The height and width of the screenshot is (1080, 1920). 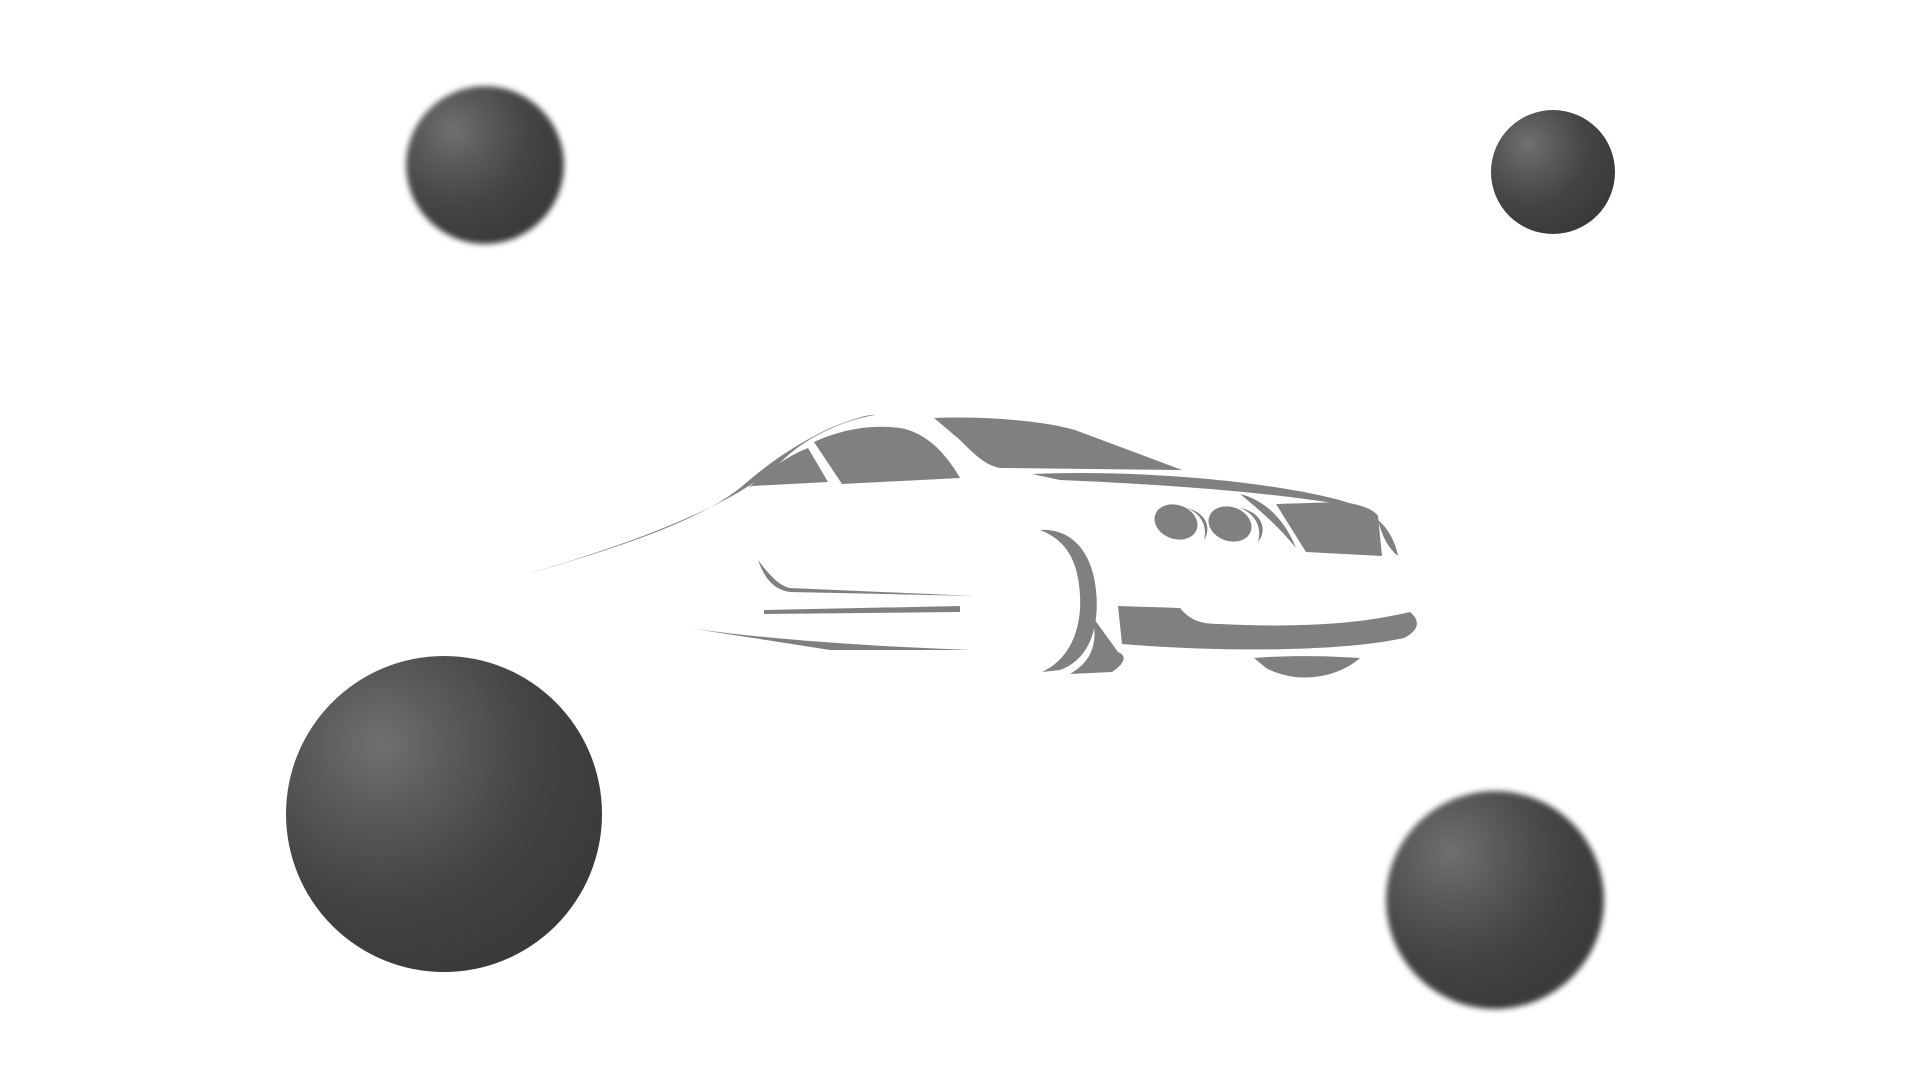 What do you see at coordinates (444, 814) in the screenshot?
I see `sphere-bottom-left` at bounding box center [444, 814].